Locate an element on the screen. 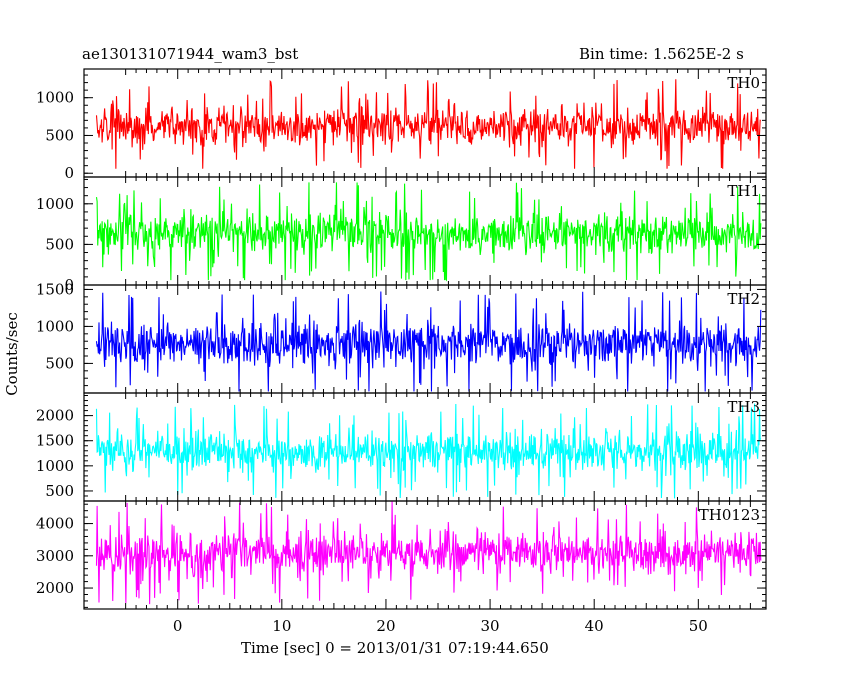 The height and width of the screenshot is (680, 850). panel-label-th3: TH3 is located at coordinates (743, 407).